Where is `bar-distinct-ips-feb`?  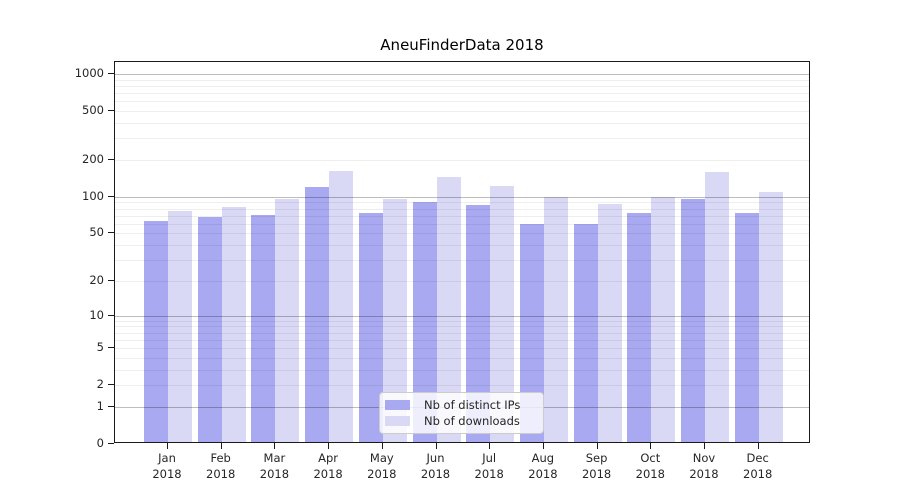 bar-distinct-ips-feb is located at coordinates (209, 329).